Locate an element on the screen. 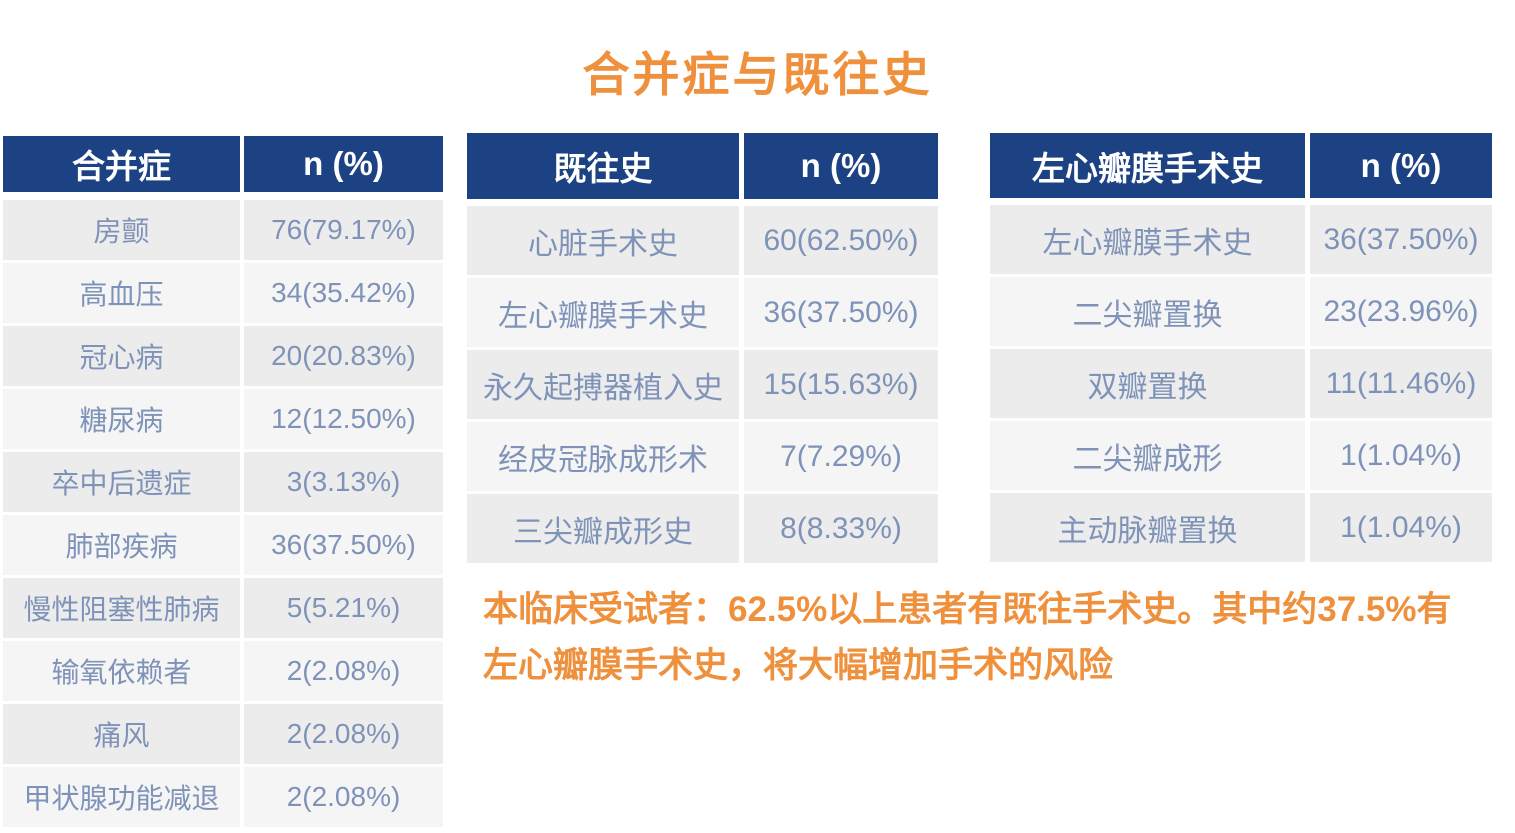 The height and width of the screenshot is (833, 1515). table-row: 经皮冠脉成形术 7(7.29%) is located at coordinates (702, 456).